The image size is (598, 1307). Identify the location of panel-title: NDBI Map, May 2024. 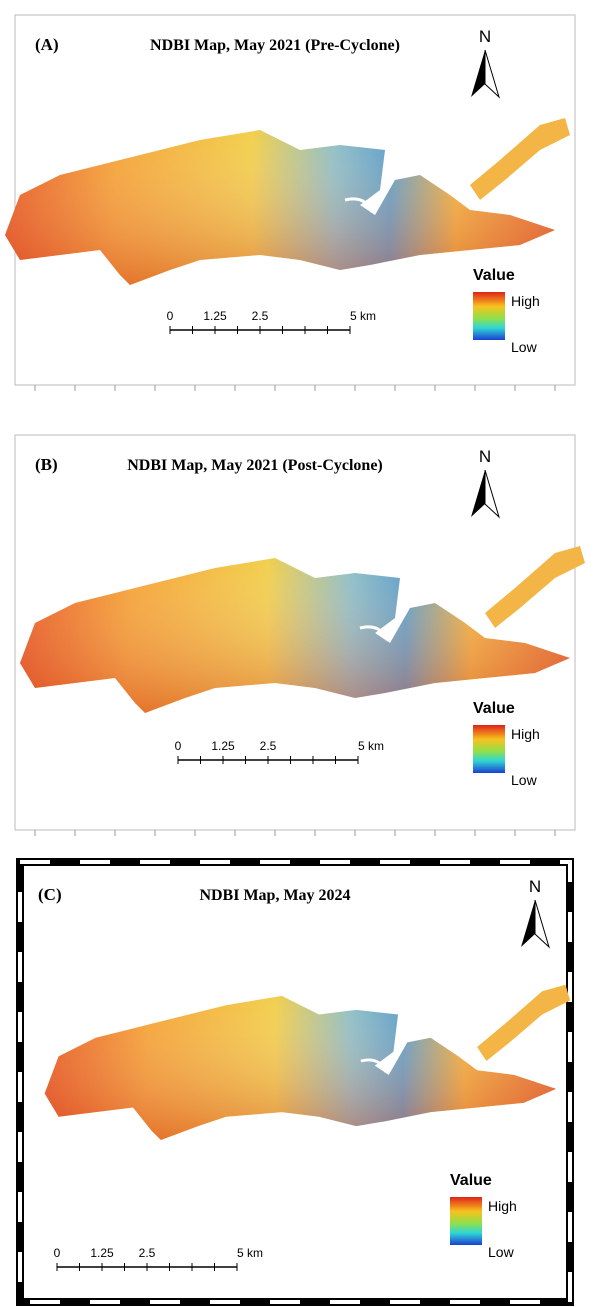
(274, 895).